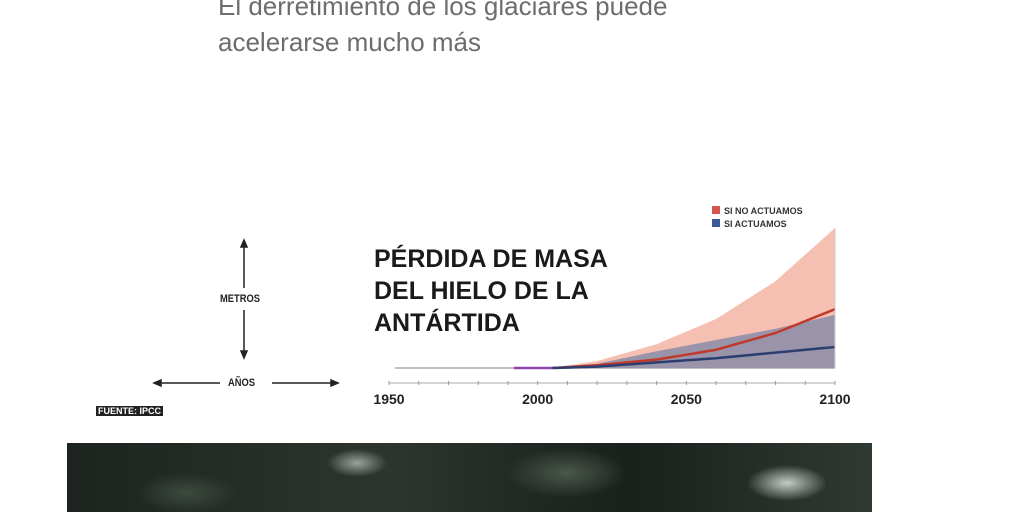 This screenshot has height=512, width=1024. Describe the element at coordinates (755, 224) in the screenshot. I see `legend-label: SI ACTUAMOS` at that location.